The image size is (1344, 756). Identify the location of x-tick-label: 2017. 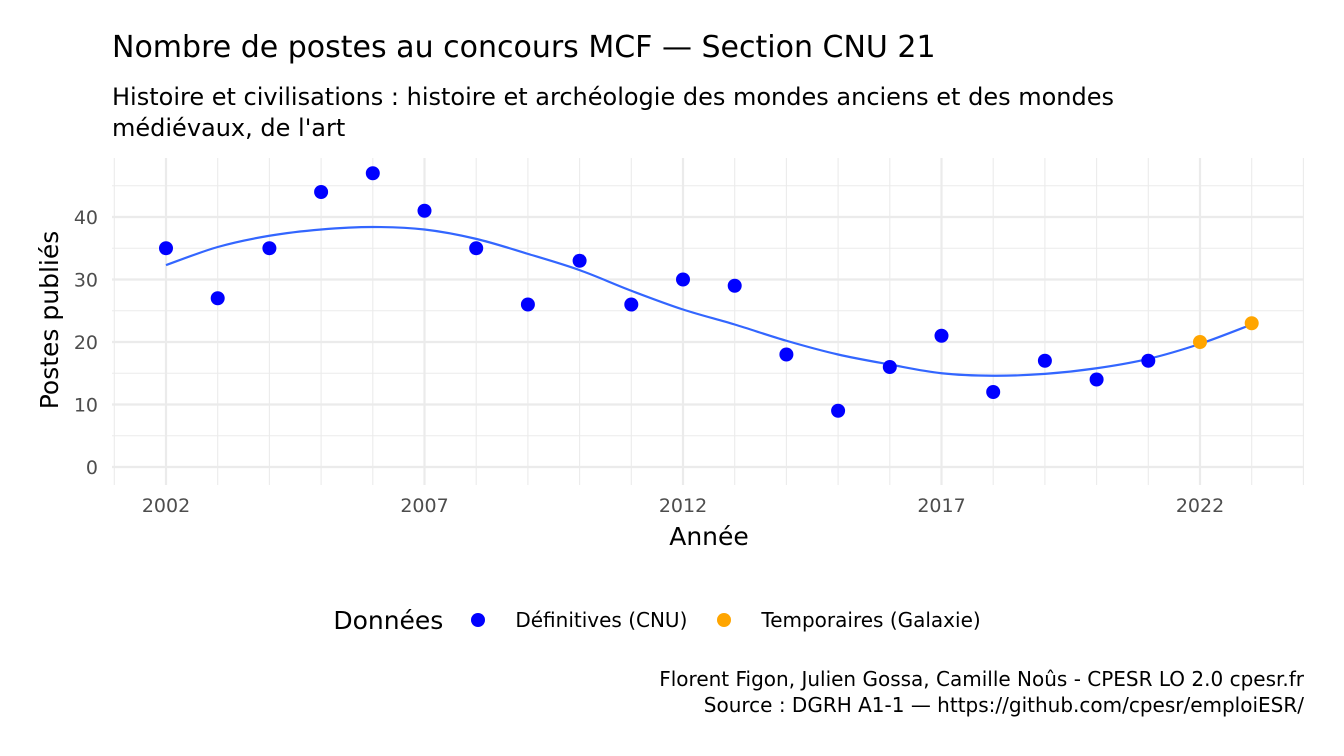
(941, 506).